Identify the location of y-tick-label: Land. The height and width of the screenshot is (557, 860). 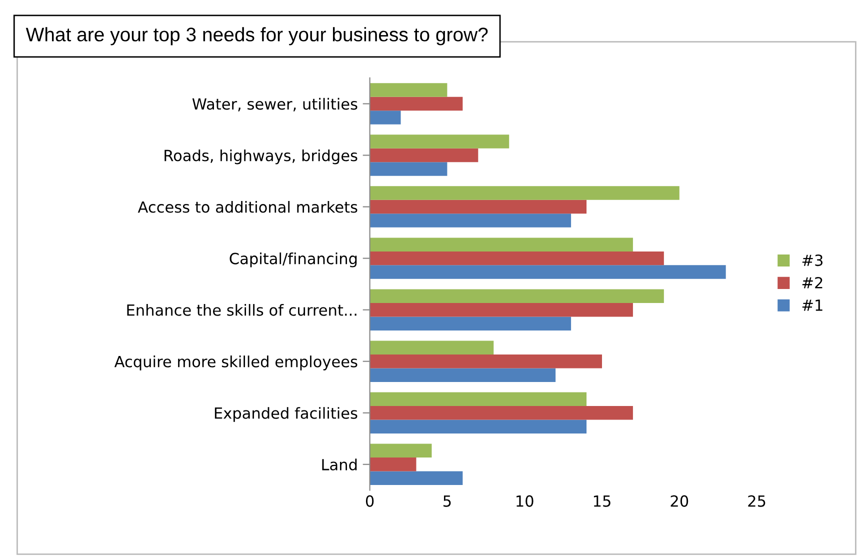
(339, 464).